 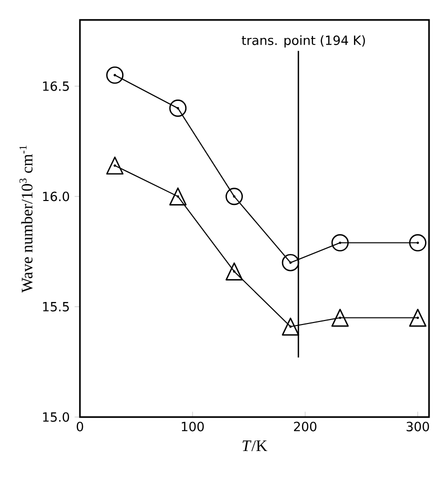 What do you see at coordinates (56, 86) in the screenshot?
I see `y-tick-label: 16.5` at bounding box center [56, 86].